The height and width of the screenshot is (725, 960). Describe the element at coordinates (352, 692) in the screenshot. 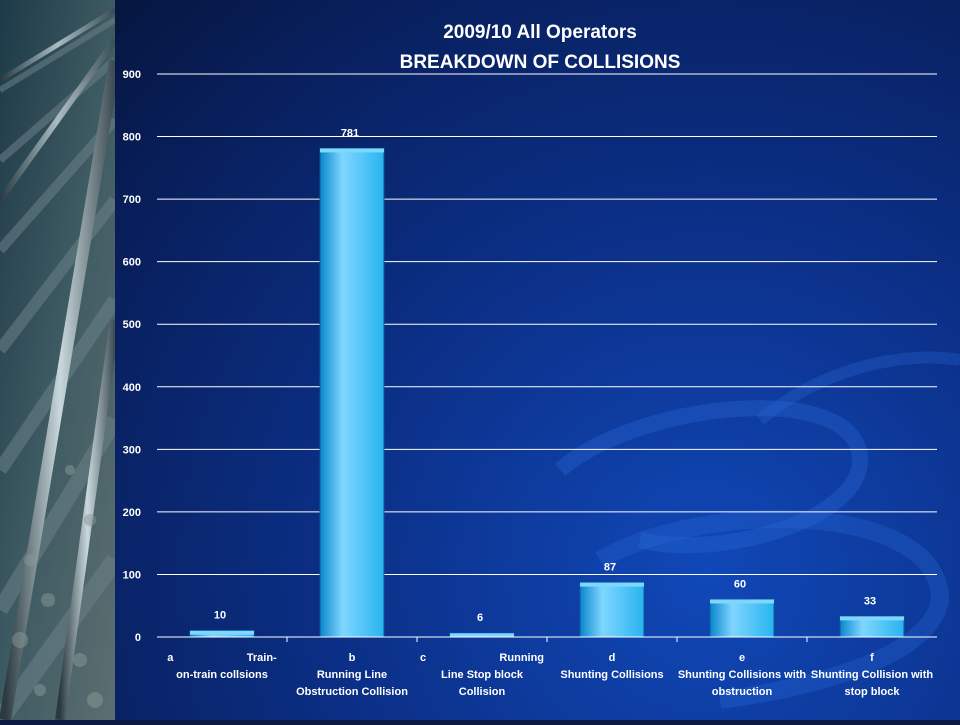

I see `category-label-1-line-2: Obstruction Collision` at that location.